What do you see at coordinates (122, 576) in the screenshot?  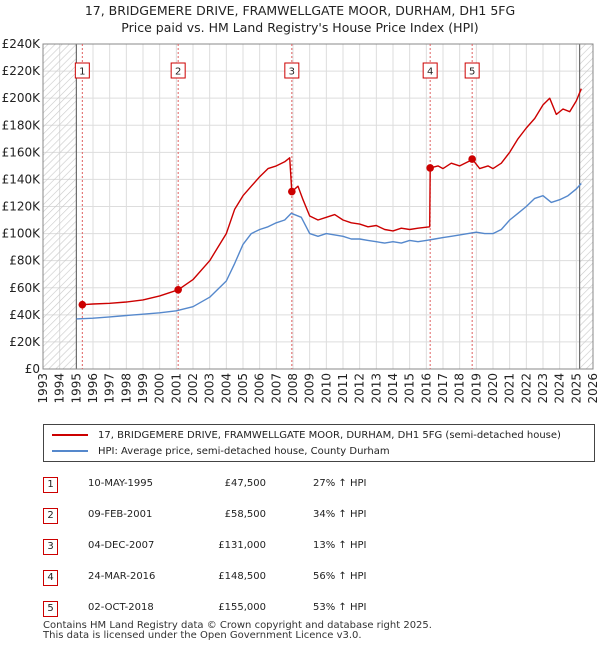 I see `row-date: 24-MAR-2016` at bounding box center [122, 576].